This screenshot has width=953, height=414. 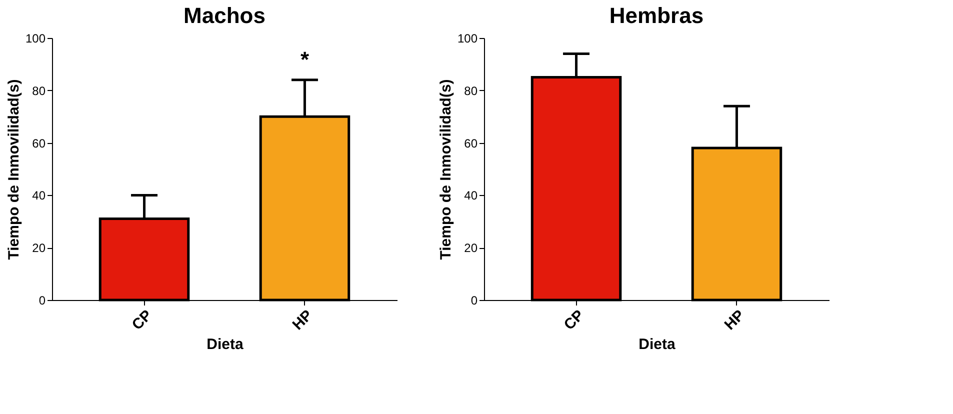 What do you see at coordinates (305, 59) in the screenshot?
I see `annotation: *` at bounding box center [305, 59].